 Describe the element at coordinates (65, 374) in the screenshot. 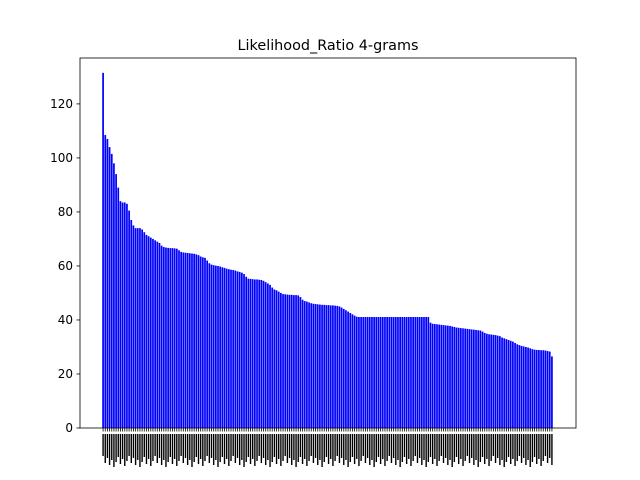

I see `y-tick-label: 20` at that location.